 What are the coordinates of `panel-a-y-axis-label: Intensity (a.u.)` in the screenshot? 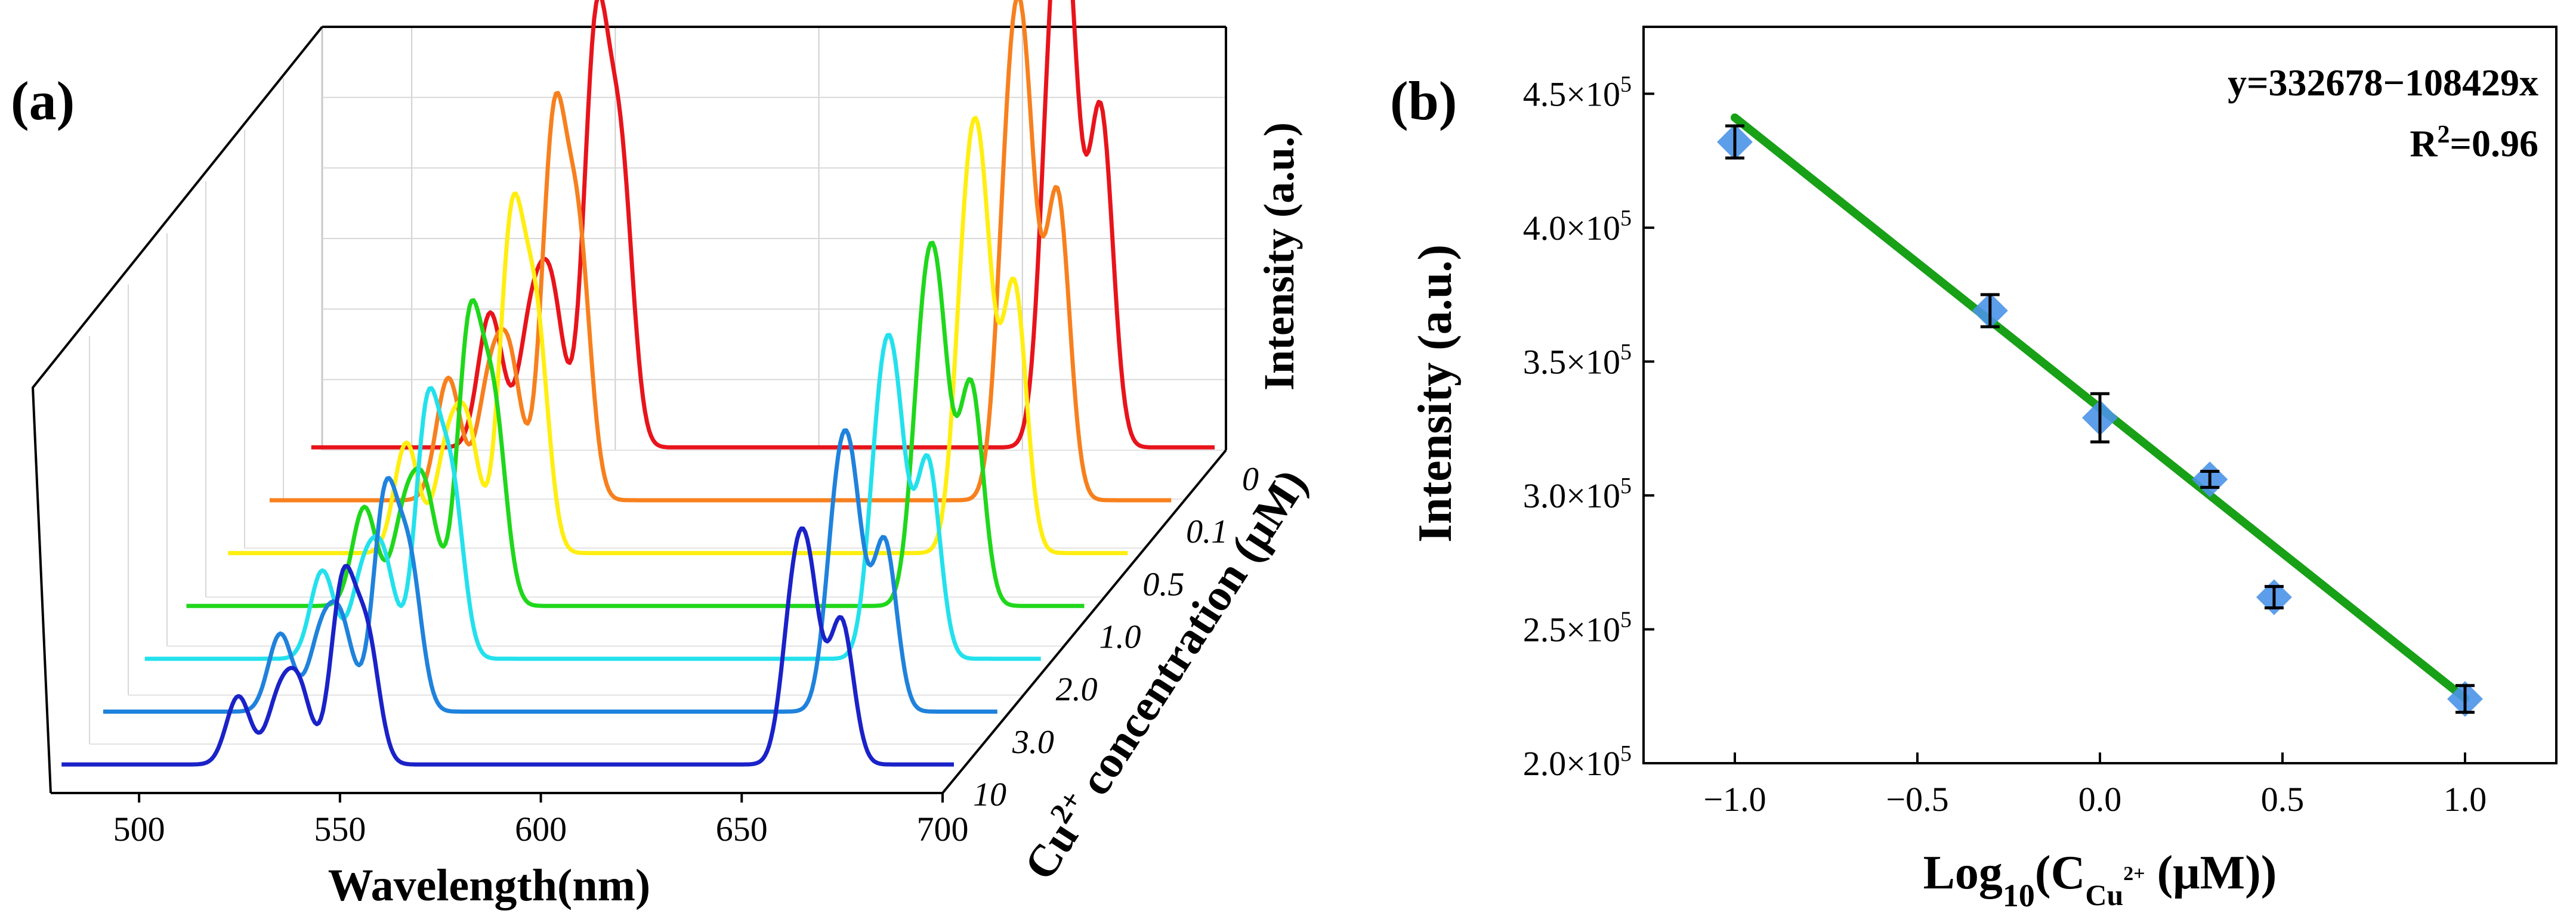 It's located at (1279, 256).